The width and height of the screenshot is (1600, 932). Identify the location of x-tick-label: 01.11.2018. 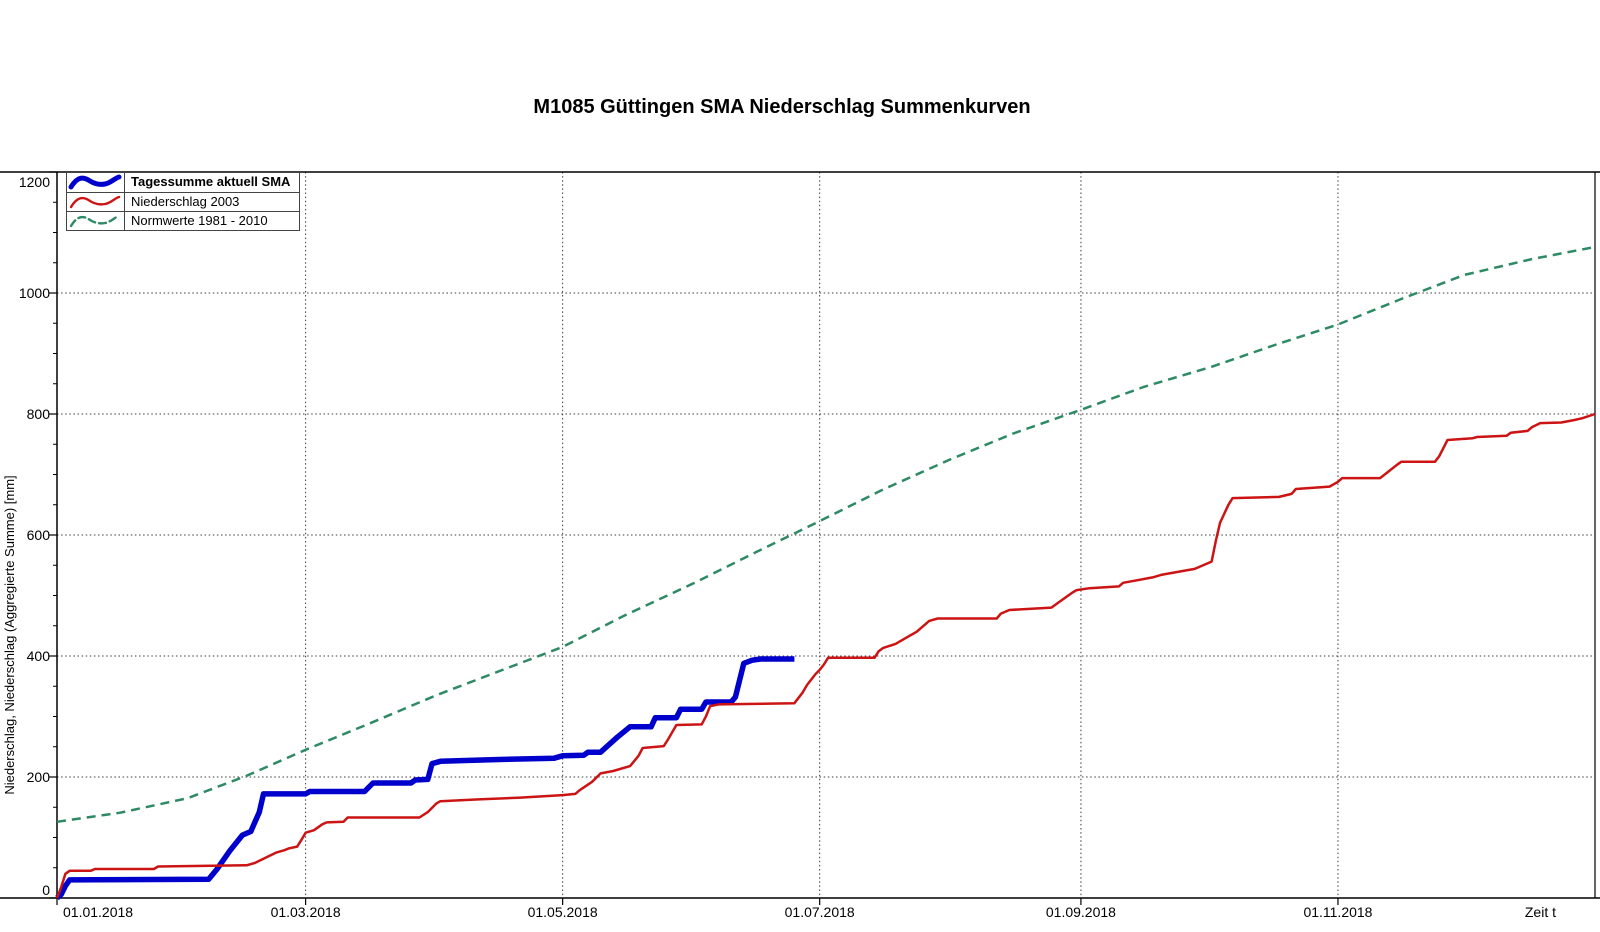
(1337, 912).